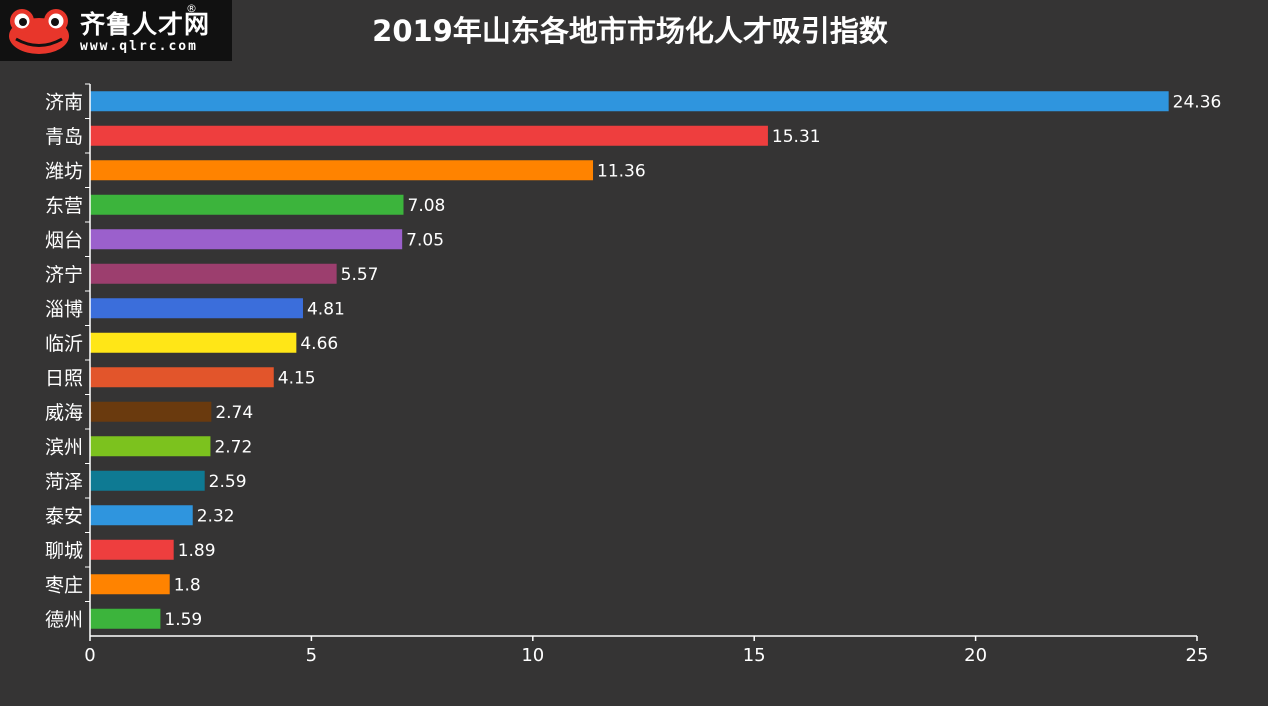  Describe the element at coordinates (183, 620) in the screenshot. I see `value-label-15: 1.59` at that location.